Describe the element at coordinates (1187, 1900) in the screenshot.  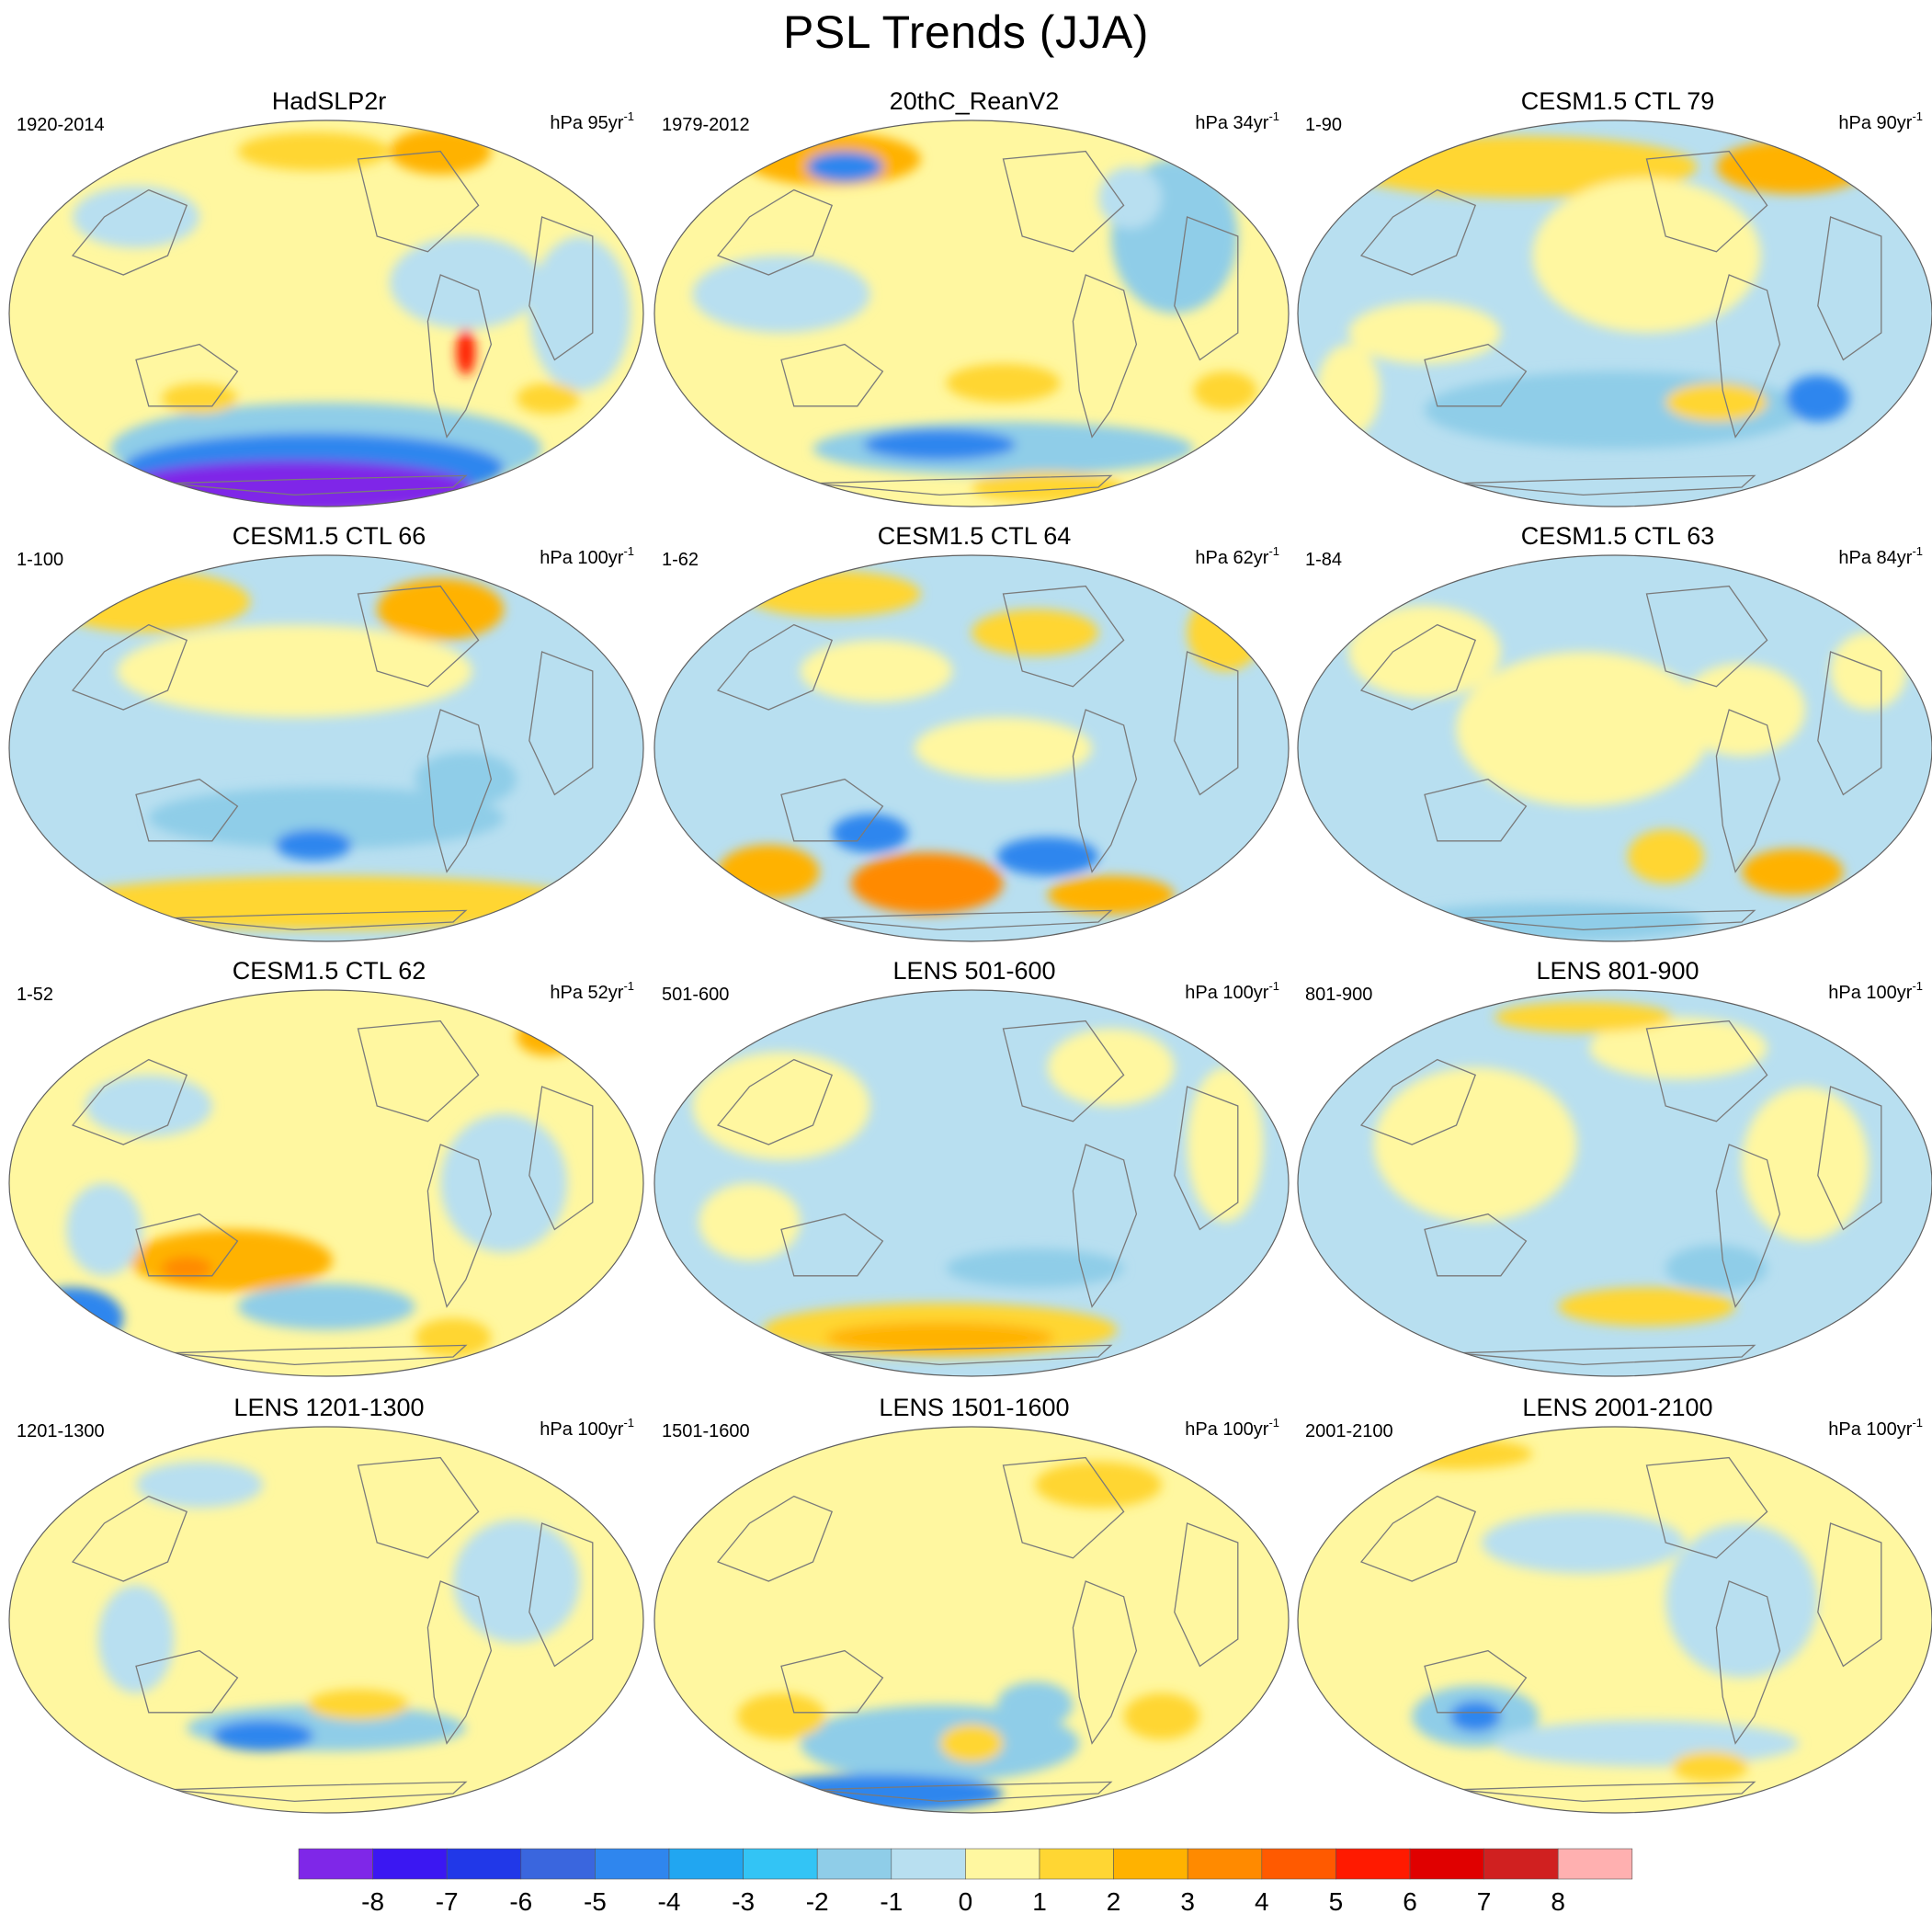
I see `colorbar-label: 3` at that location.